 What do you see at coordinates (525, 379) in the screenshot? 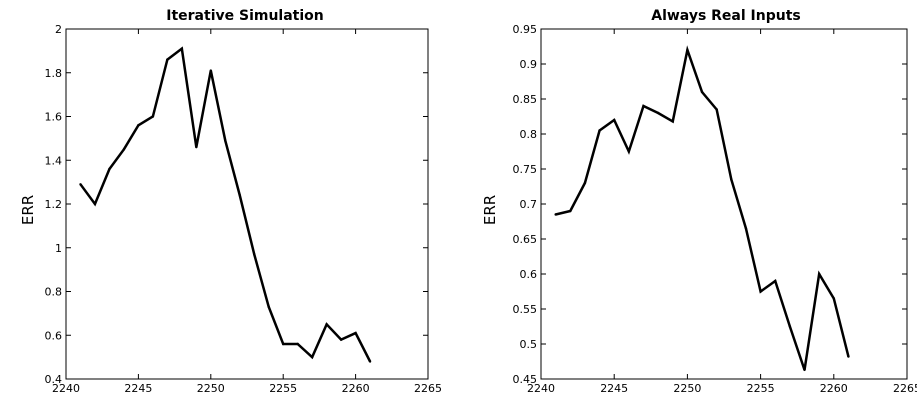
I see `y-tick-label: 0.45` at bounding box center [525, 379].